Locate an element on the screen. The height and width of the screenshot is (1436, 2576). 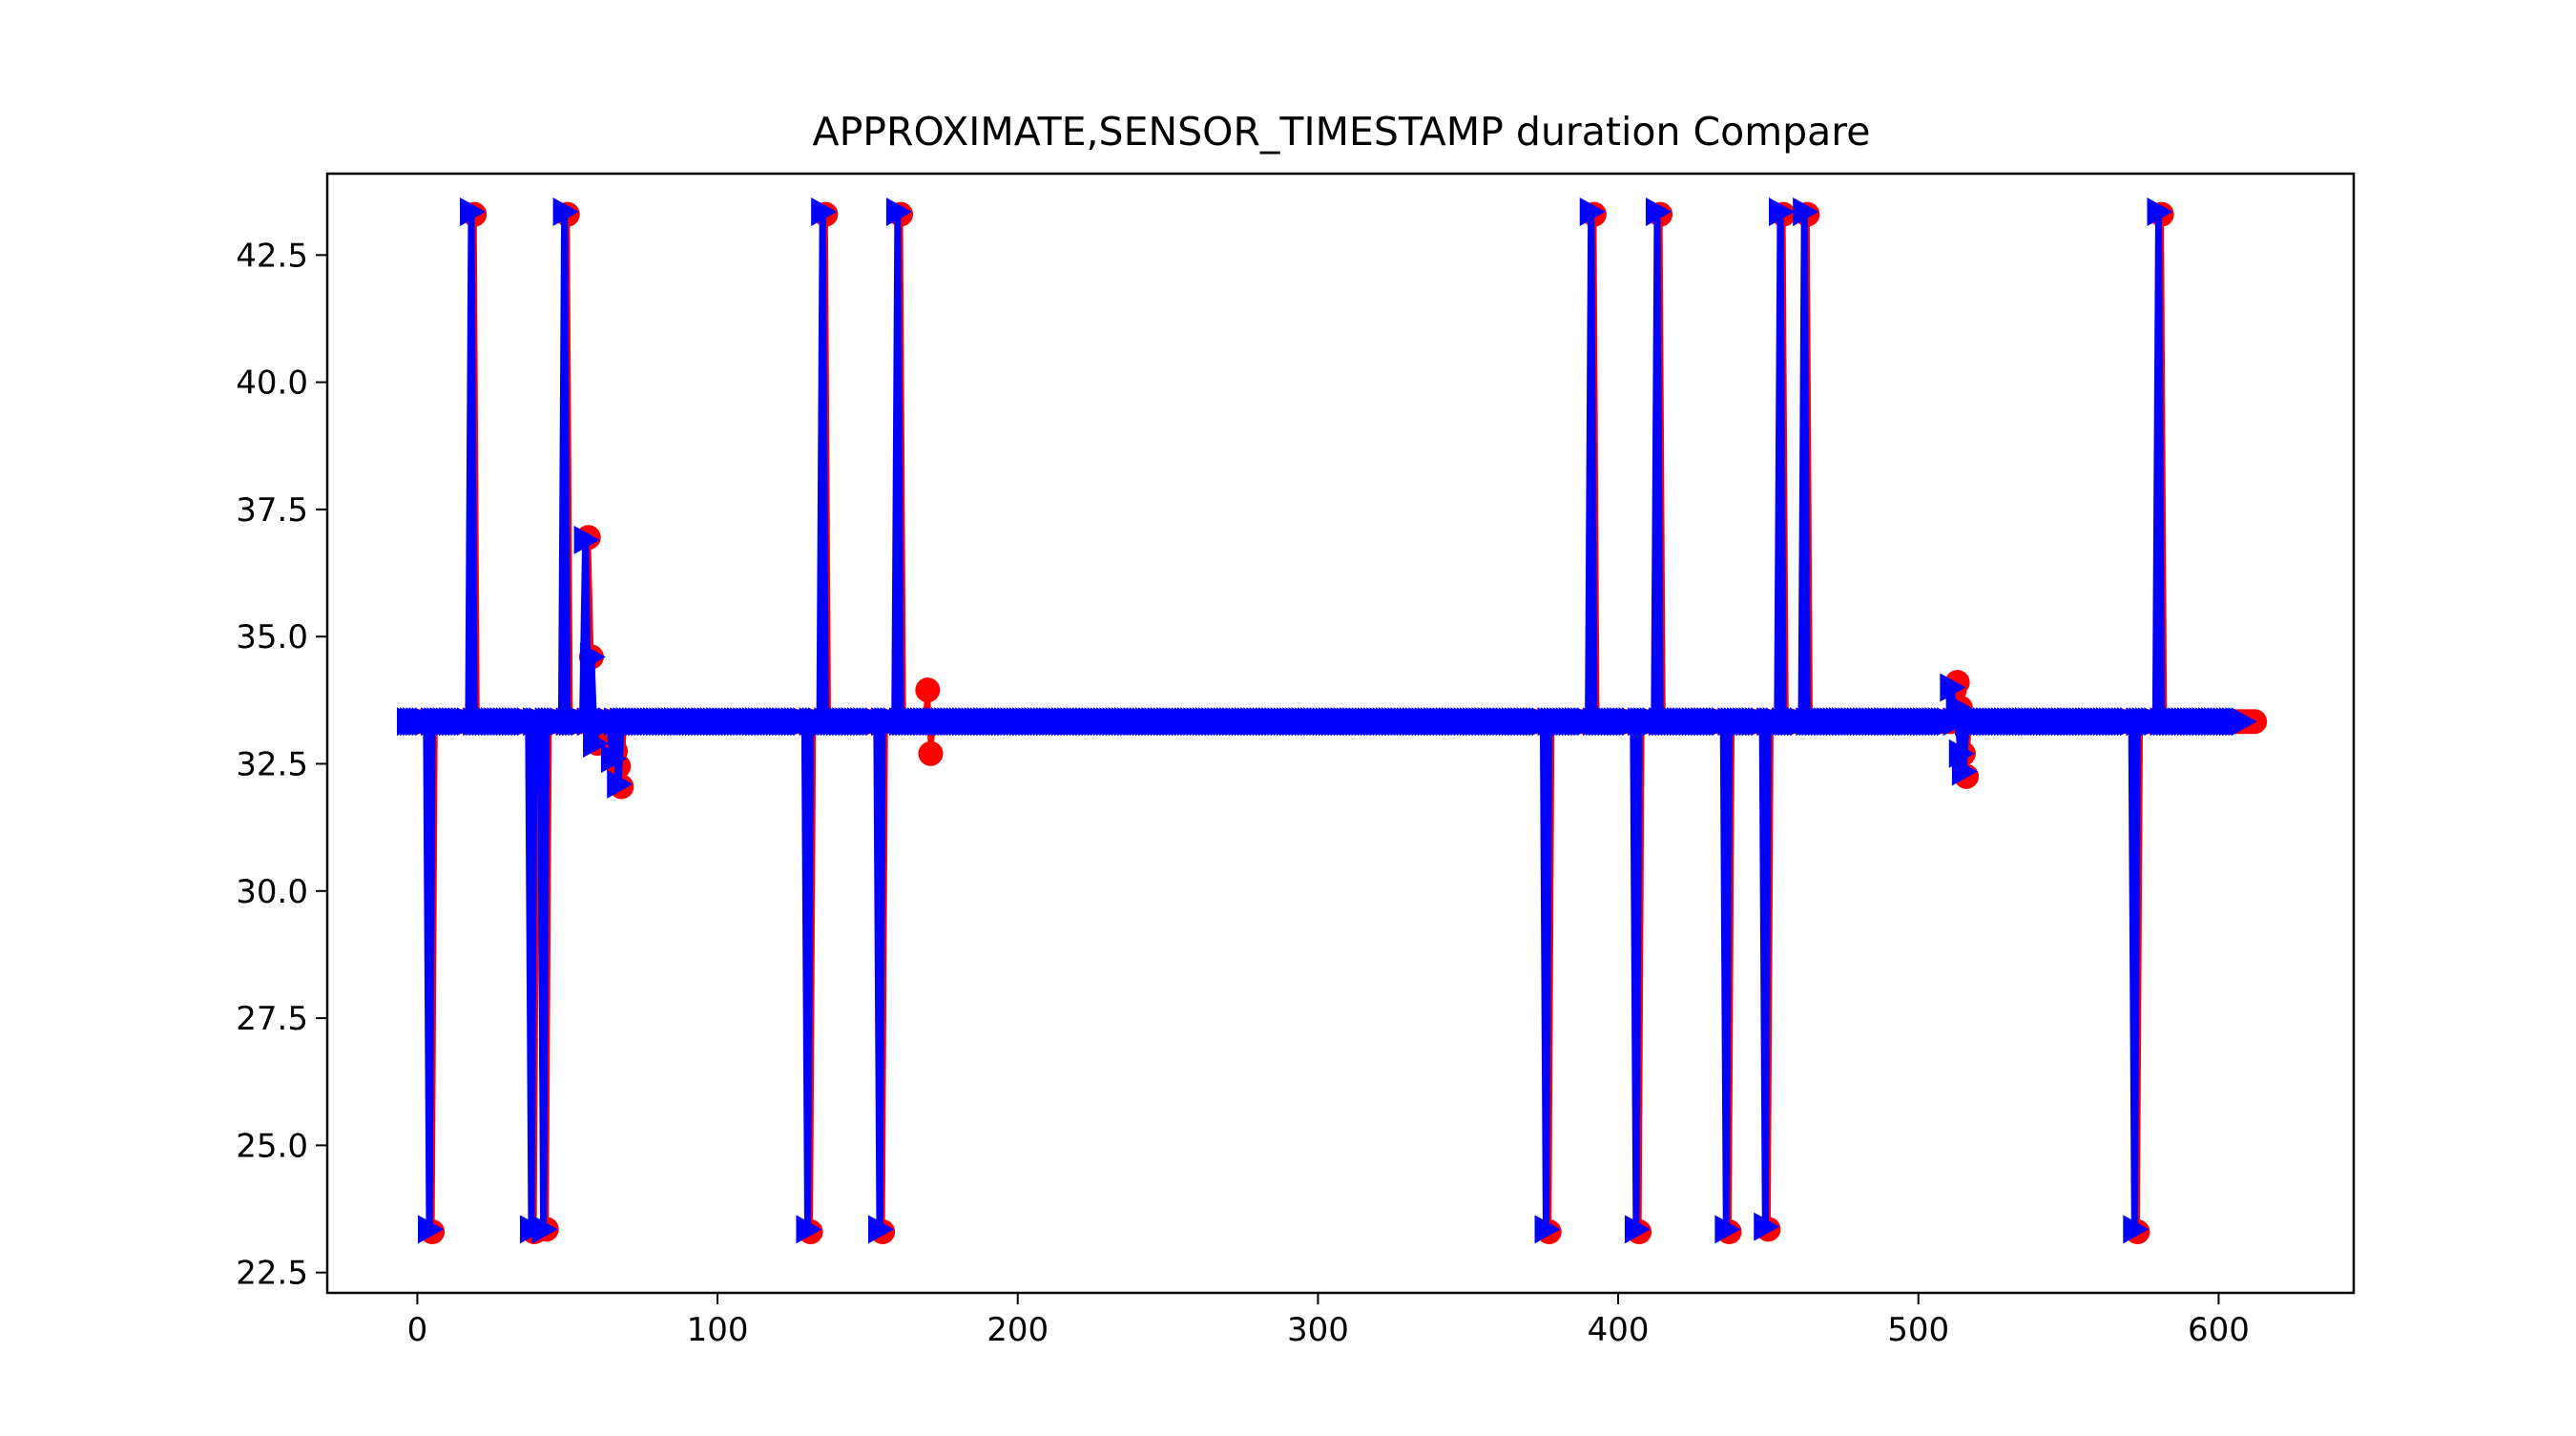
x-tick-label: 100 is located at coordinates (718, 1330).